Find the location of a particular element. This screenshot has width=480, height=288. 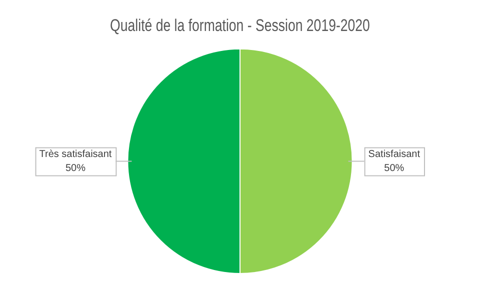

slice-label: Très satisfaisant is located at coordinates (75, 154).